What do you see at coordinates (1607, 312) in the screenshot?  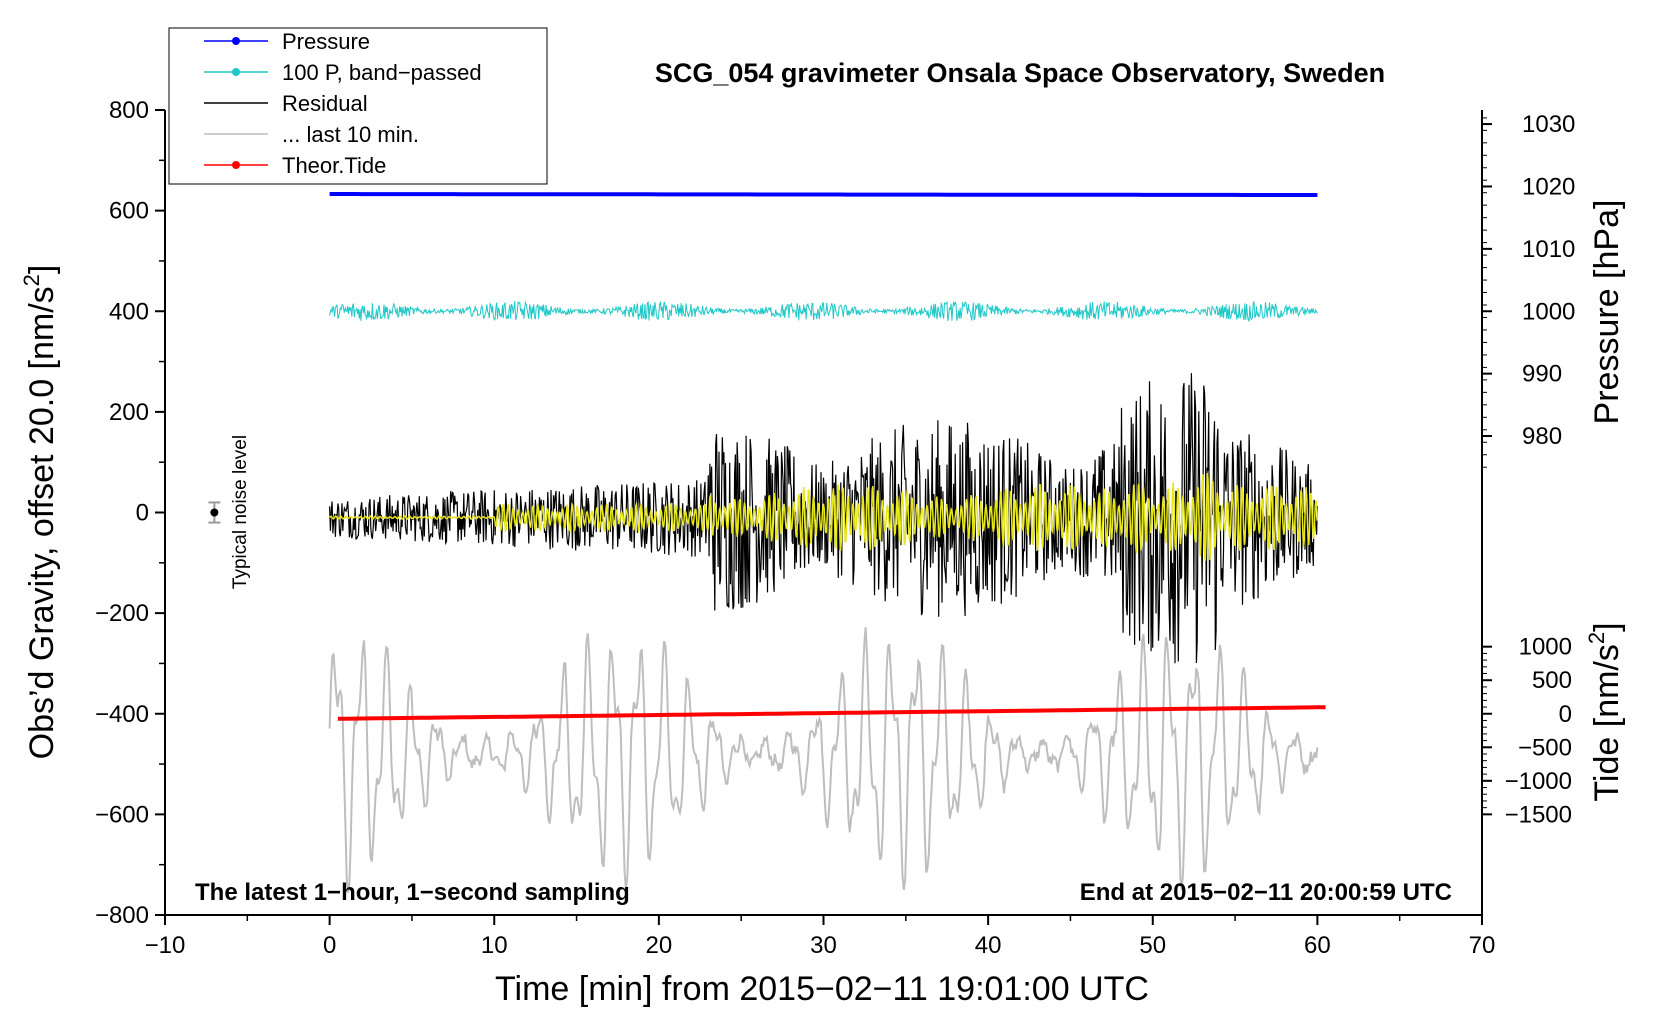 I see `y-axis-pressure-title: Pressure [hPa]` at bounding box center [1607, 312].